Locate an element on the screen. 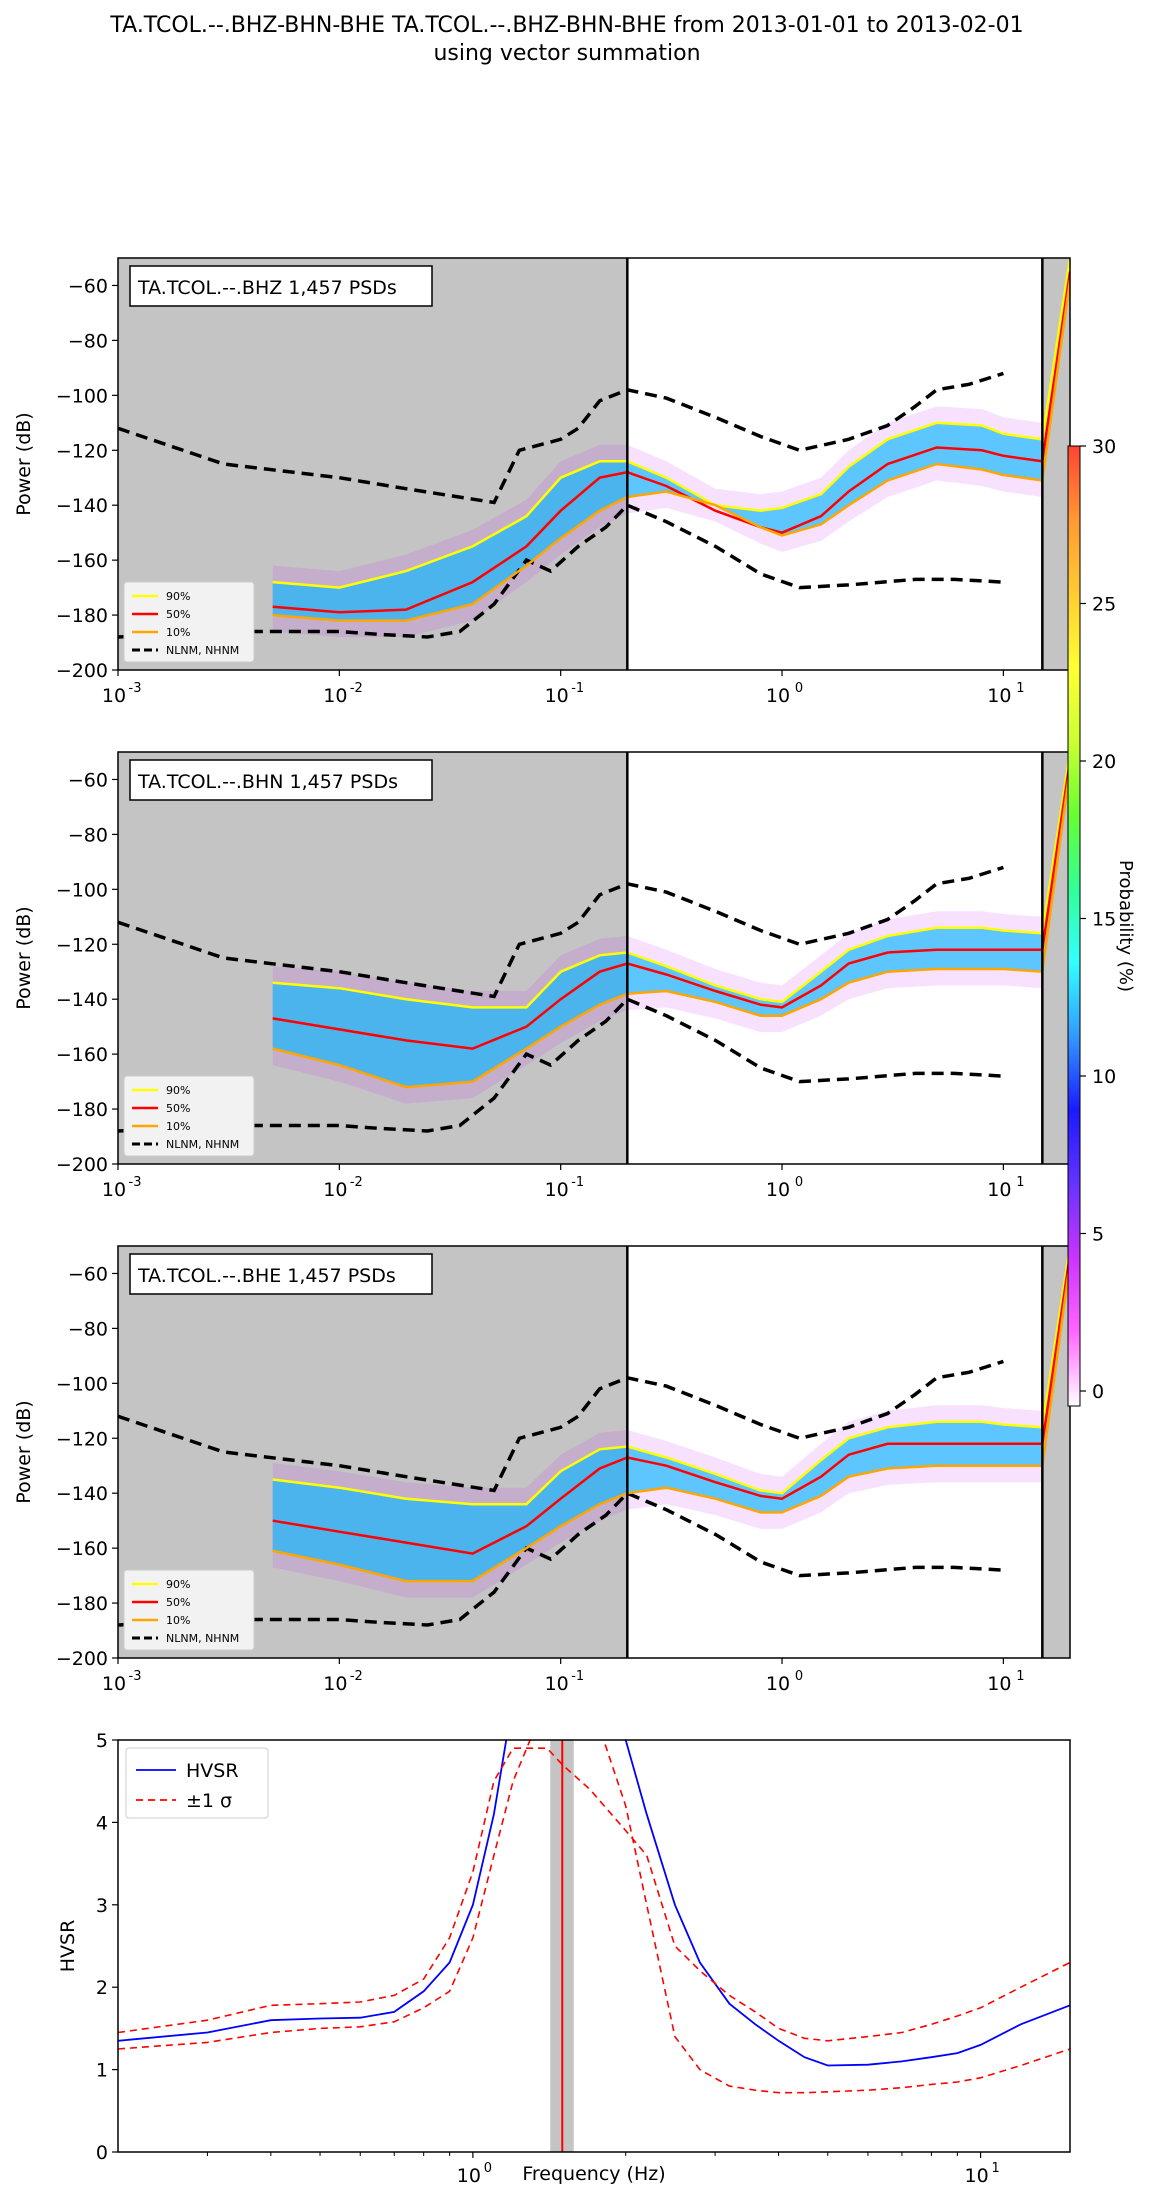 This screenshot has width=1149, height=2186. y-tick-label: 0 is located at coordinates (102, 2153).